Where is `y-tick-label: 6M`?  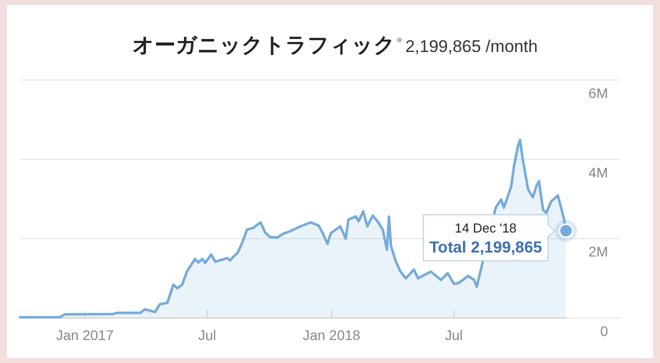 y-tick-label: 6M is located at coordinates (598, 93).